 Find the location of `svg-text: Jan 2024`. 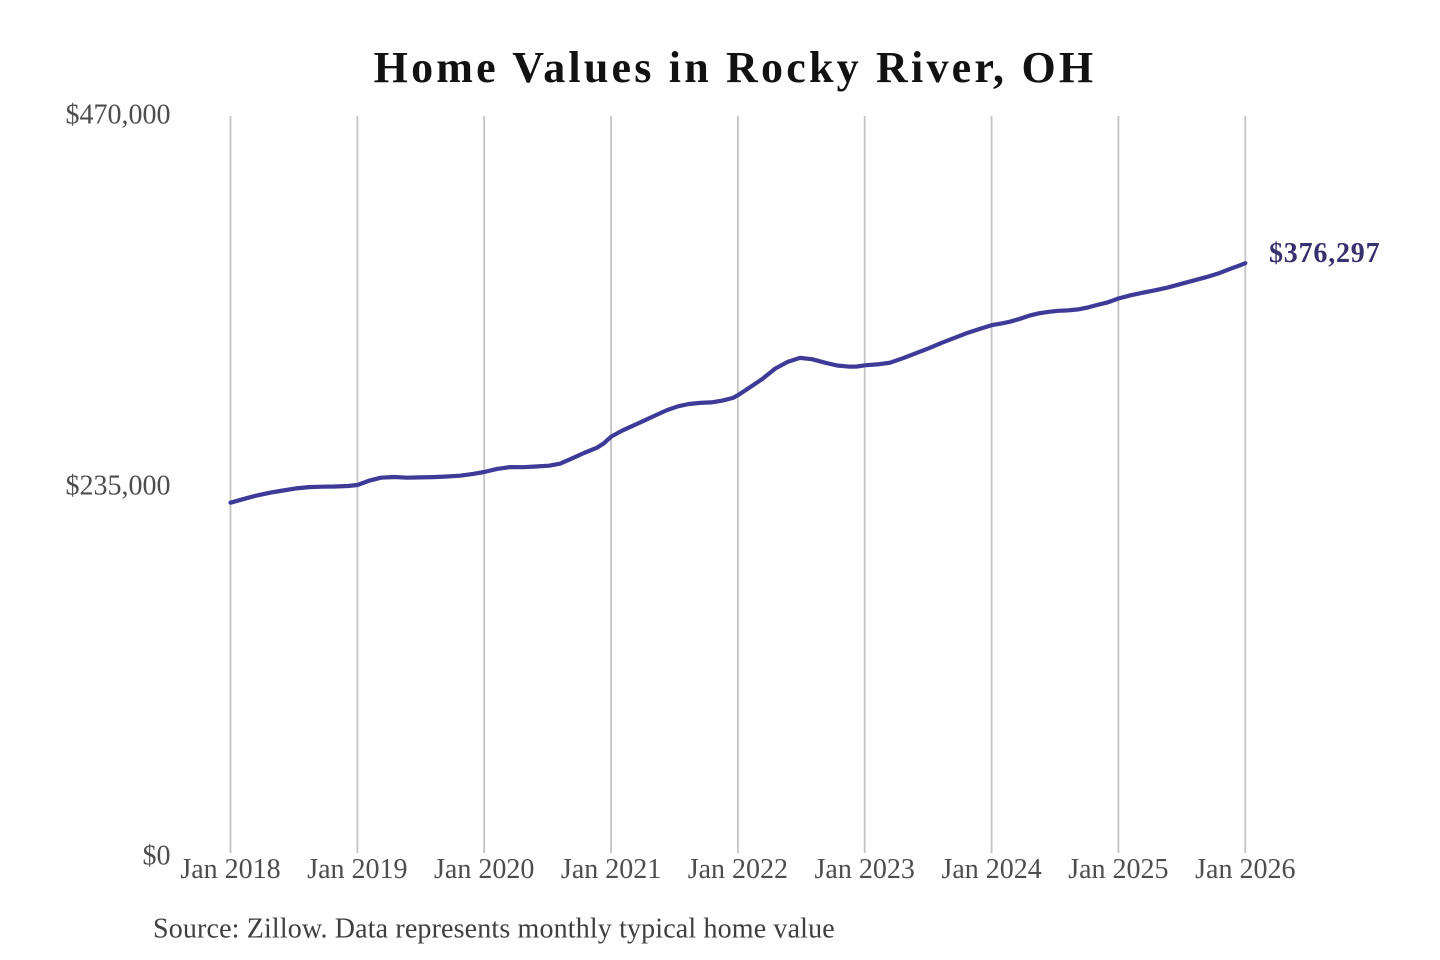

svg-text: Jan 2024 is located at coordinates (991, 869).